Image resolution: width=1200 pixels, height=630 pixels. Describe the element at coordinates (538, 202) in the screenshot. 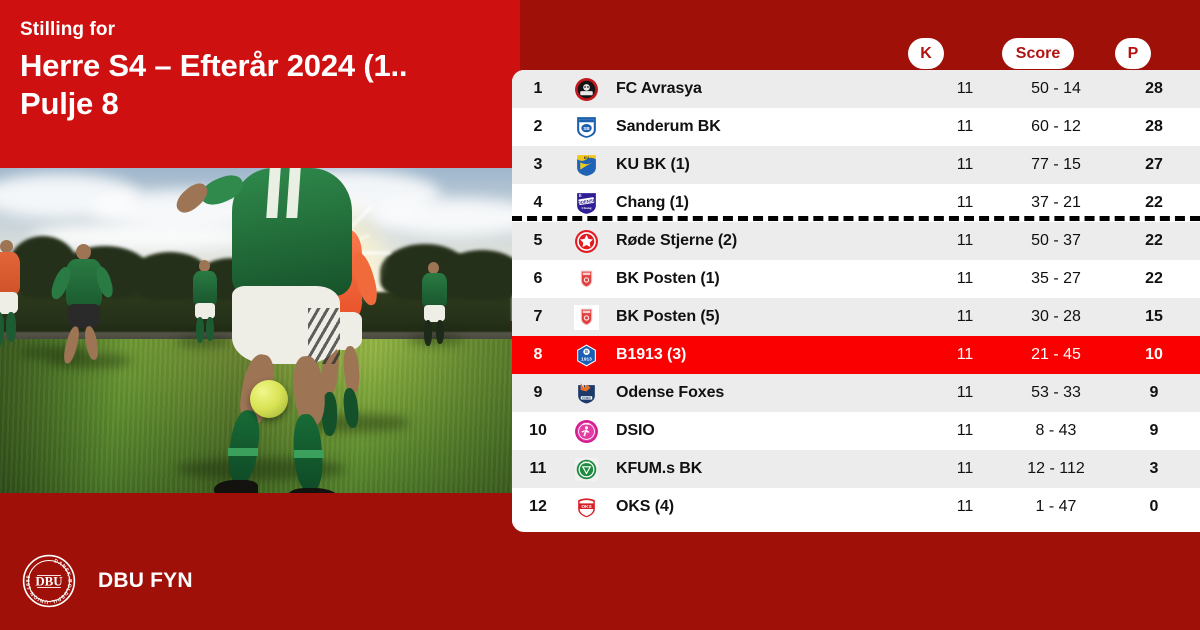

I see `row-rank: 4` at that location.